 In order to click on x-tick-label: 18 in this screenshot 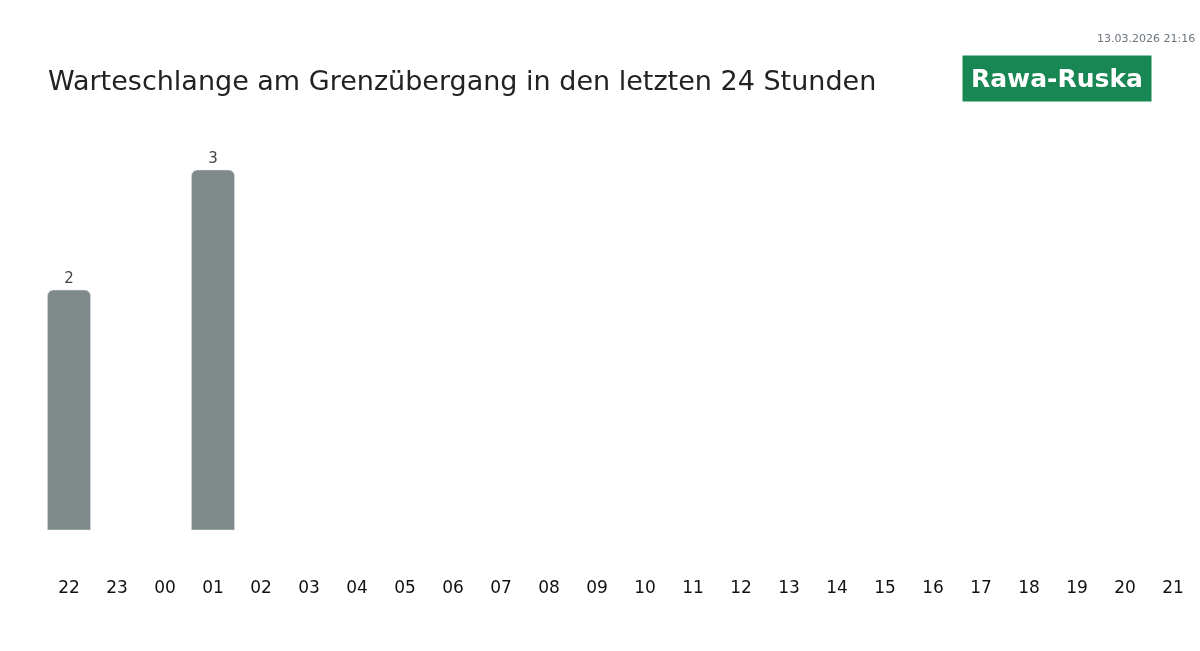, I will do `click(1029, 587)`.